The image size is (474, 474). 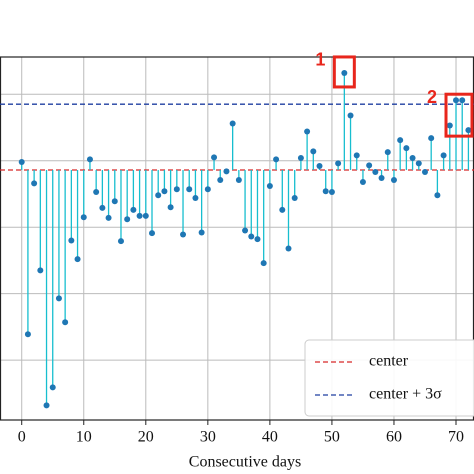 What do you see at coordinates (270, 437) in the screenshot?
I see `x-tick-label: 40` at bounding box center [270, 437].